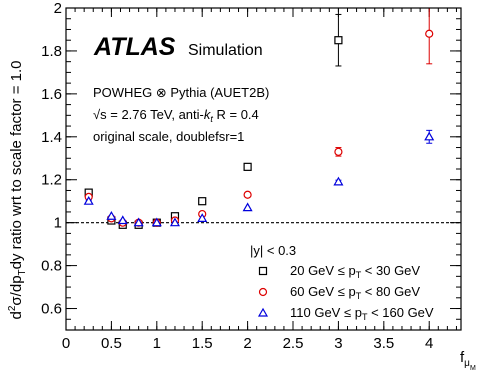  Describe the element at coordinates (273, 250) in the screenshot. I see `legend-header: |y| < 0.3` at that location.